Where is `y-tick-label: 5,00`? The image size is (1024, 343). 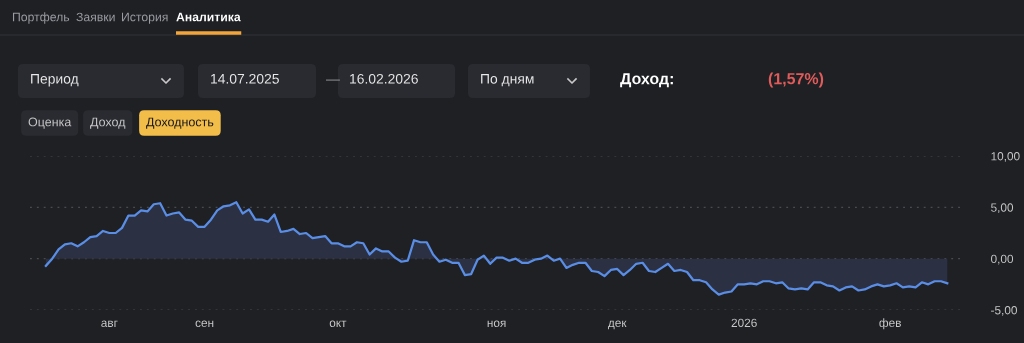
y-tick-label: 5,00 is located at coordinates (1002, 208).